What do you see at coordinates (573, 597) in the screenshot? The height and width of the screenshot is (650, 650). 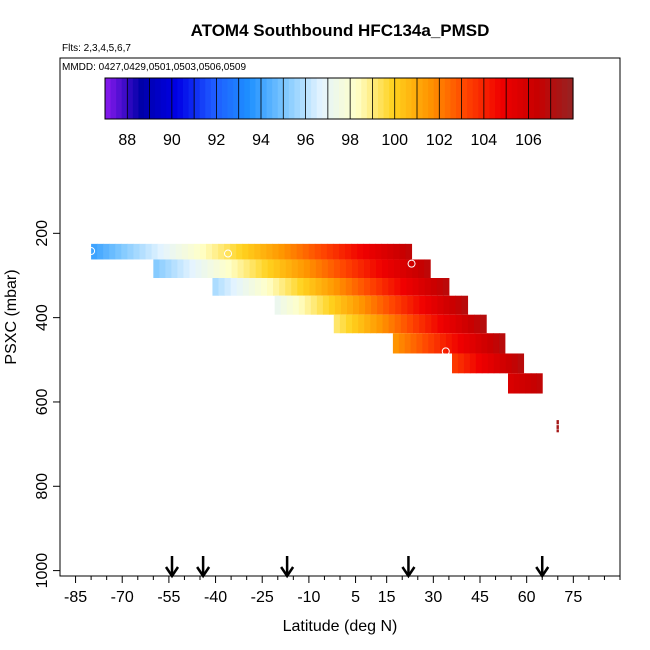 I see `x-tick-label: 75` at bounding box center [573, 597].